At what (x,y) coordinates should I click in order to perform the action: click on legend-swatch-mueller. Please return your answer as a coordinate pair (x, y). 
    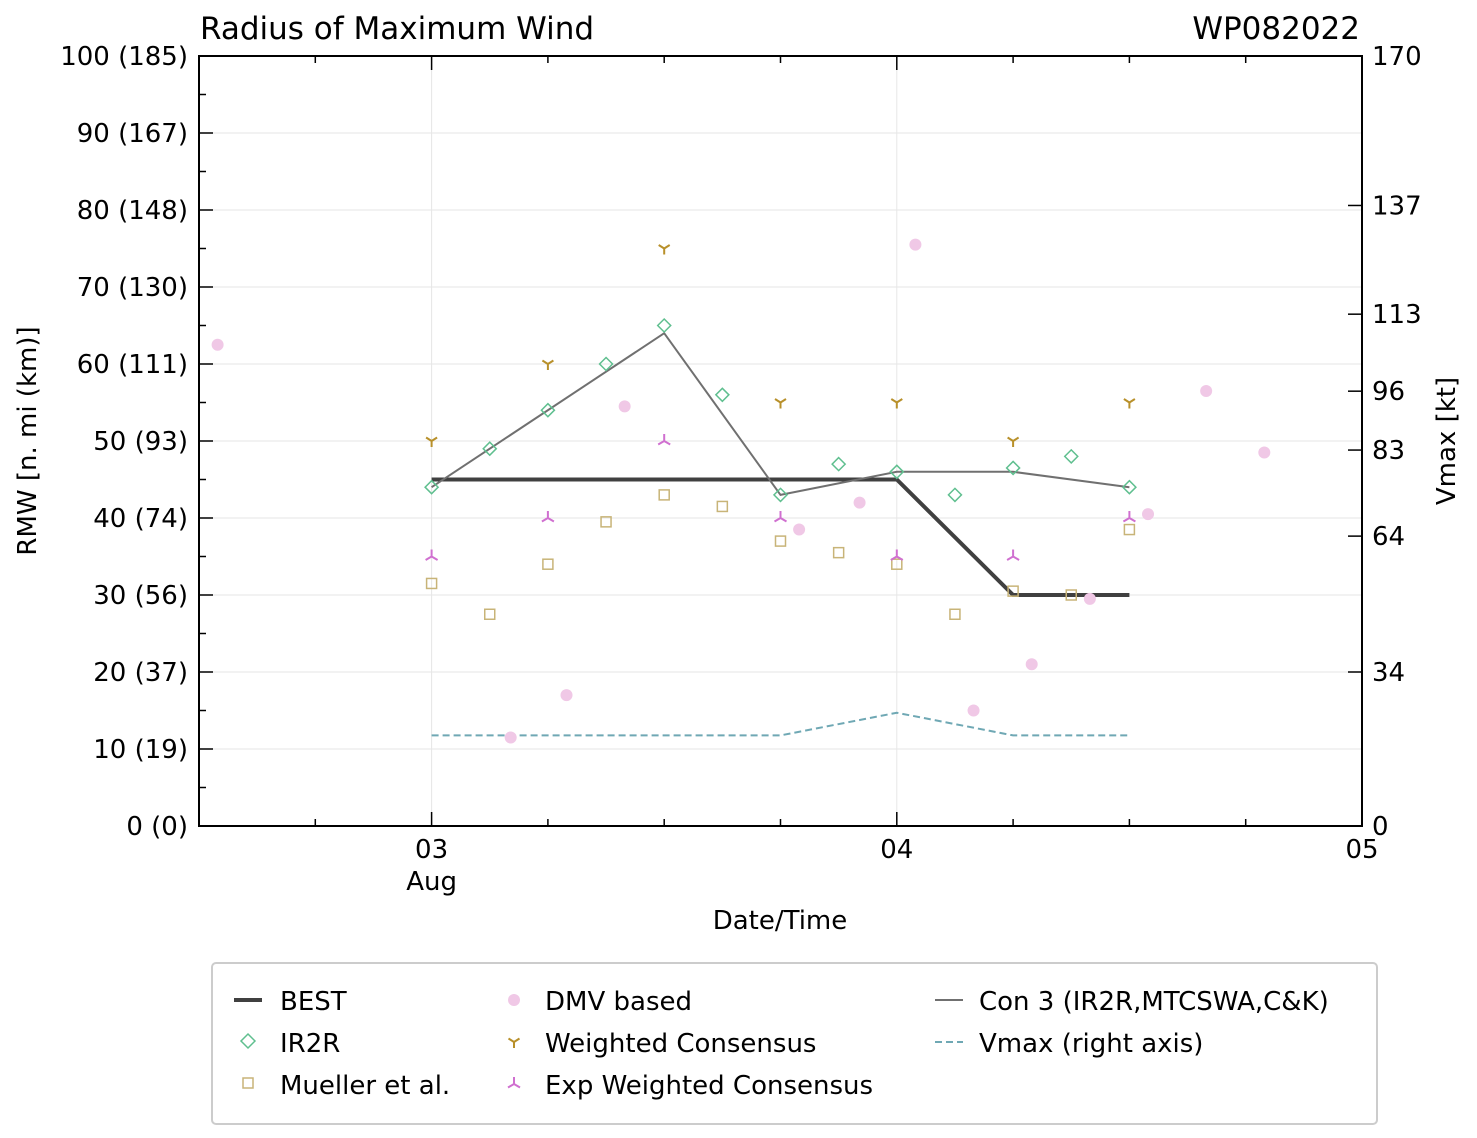
    Looking at the image, I should click on (248, 1083).